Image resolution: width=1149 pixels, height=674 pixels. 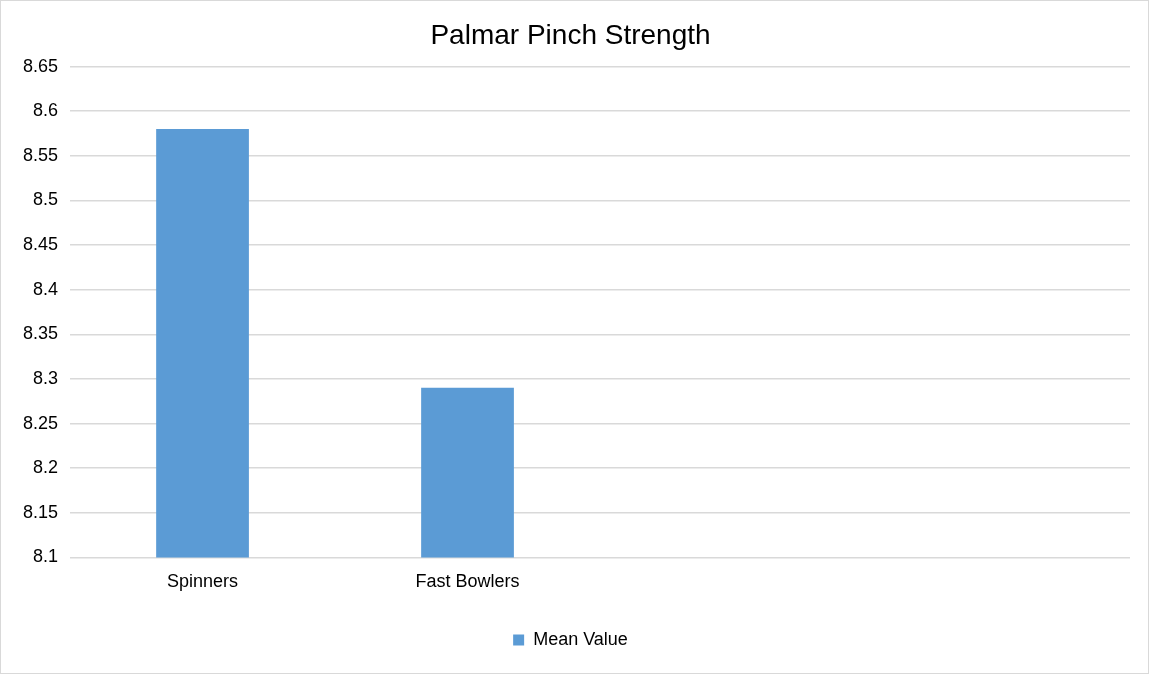 What do you see at coordinates (46, 556) in the screenshot?
I see `y-tick-label: 8.1` at bounding box center [46, 556].